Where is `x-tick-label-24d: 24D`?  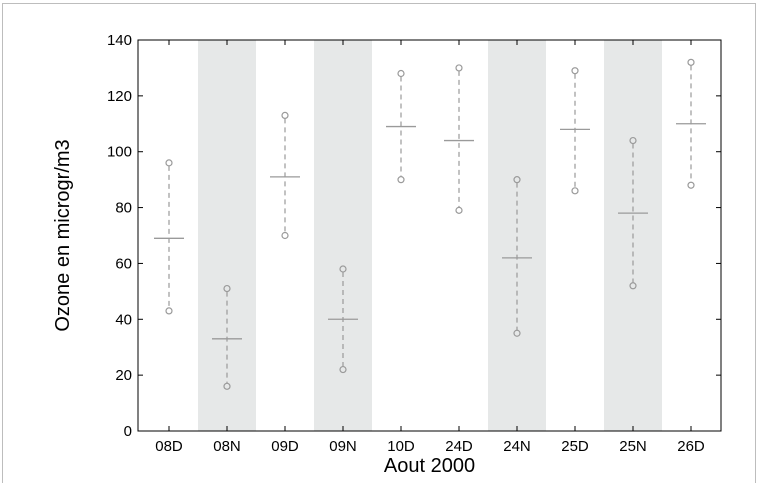
x-tick-label-24d: 24D is located at coordinates (459, 446).